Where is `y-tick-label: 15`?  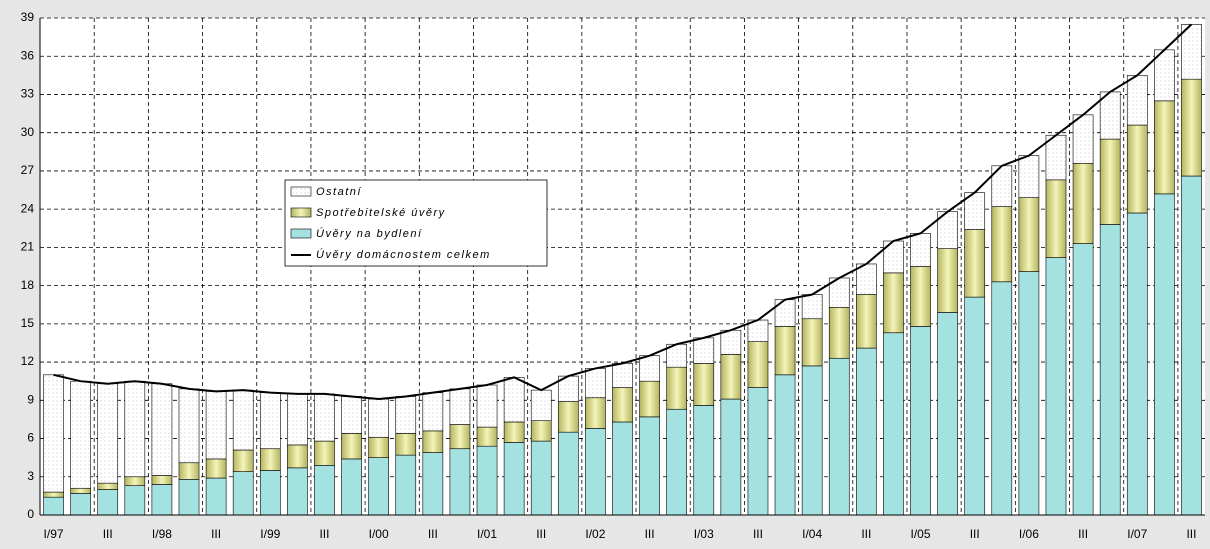
y-tick-label: 15 is located at coordinates (28, 323).